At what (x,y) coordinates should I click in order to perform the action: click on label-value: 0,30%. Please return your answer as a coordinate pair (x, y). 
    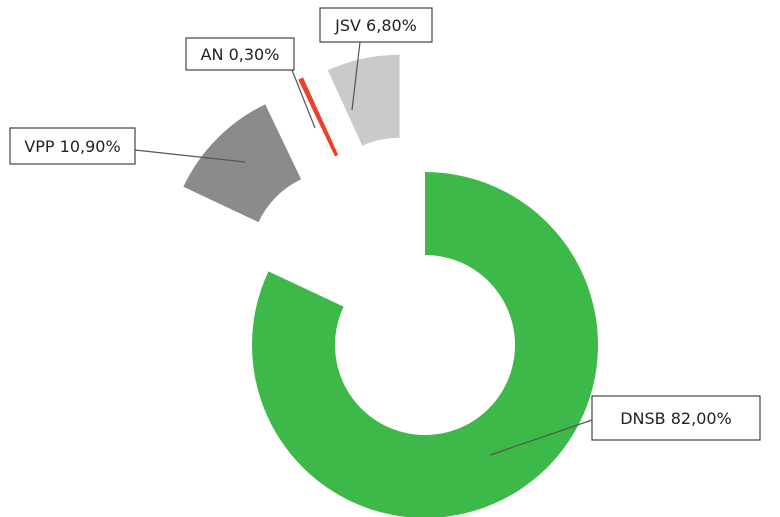
    Looking at the image, I should click on (254, 54).